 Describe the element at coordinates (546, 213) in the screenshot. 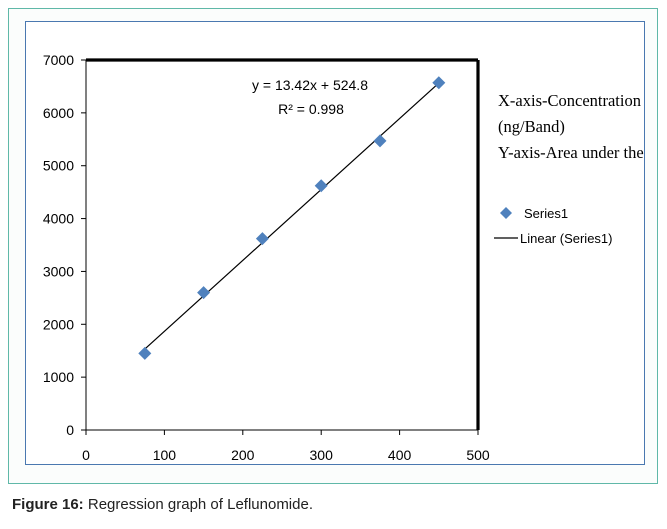

I see `legend-series1-label: Series1` at that location.